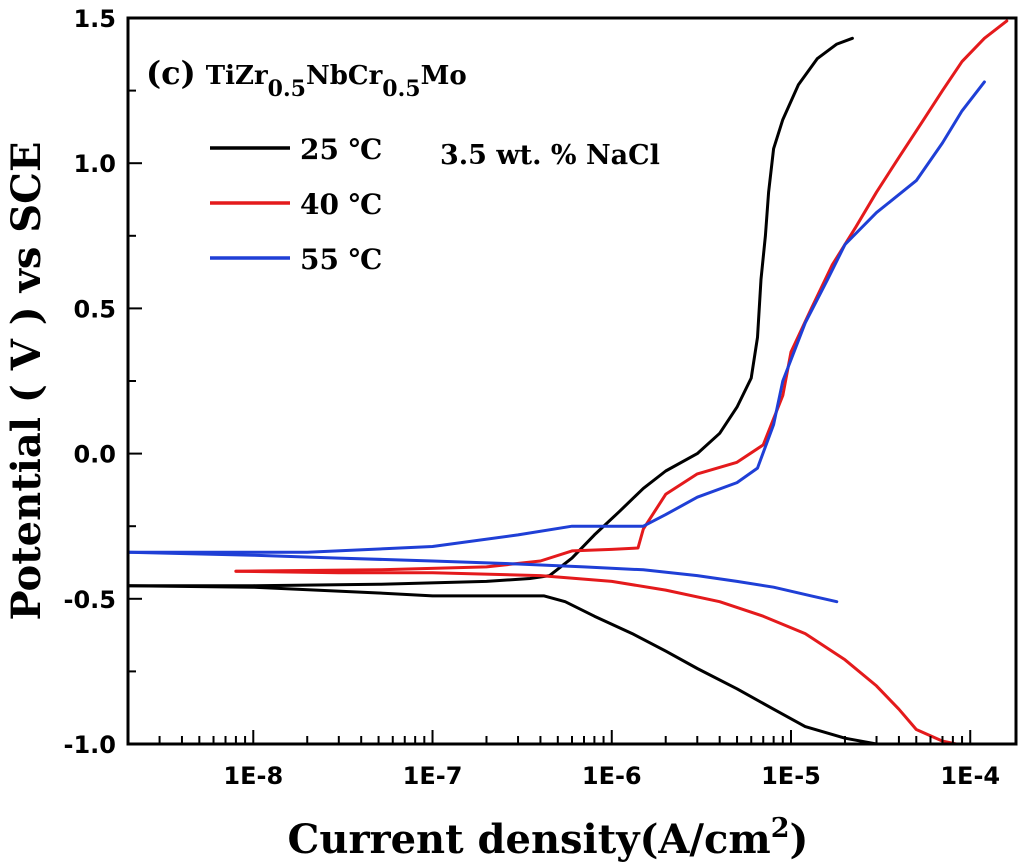  Describe the element at coordinates (548, 838) in the screenshot. I see `x-axis-label: Current density(A/cm2)` at that location.